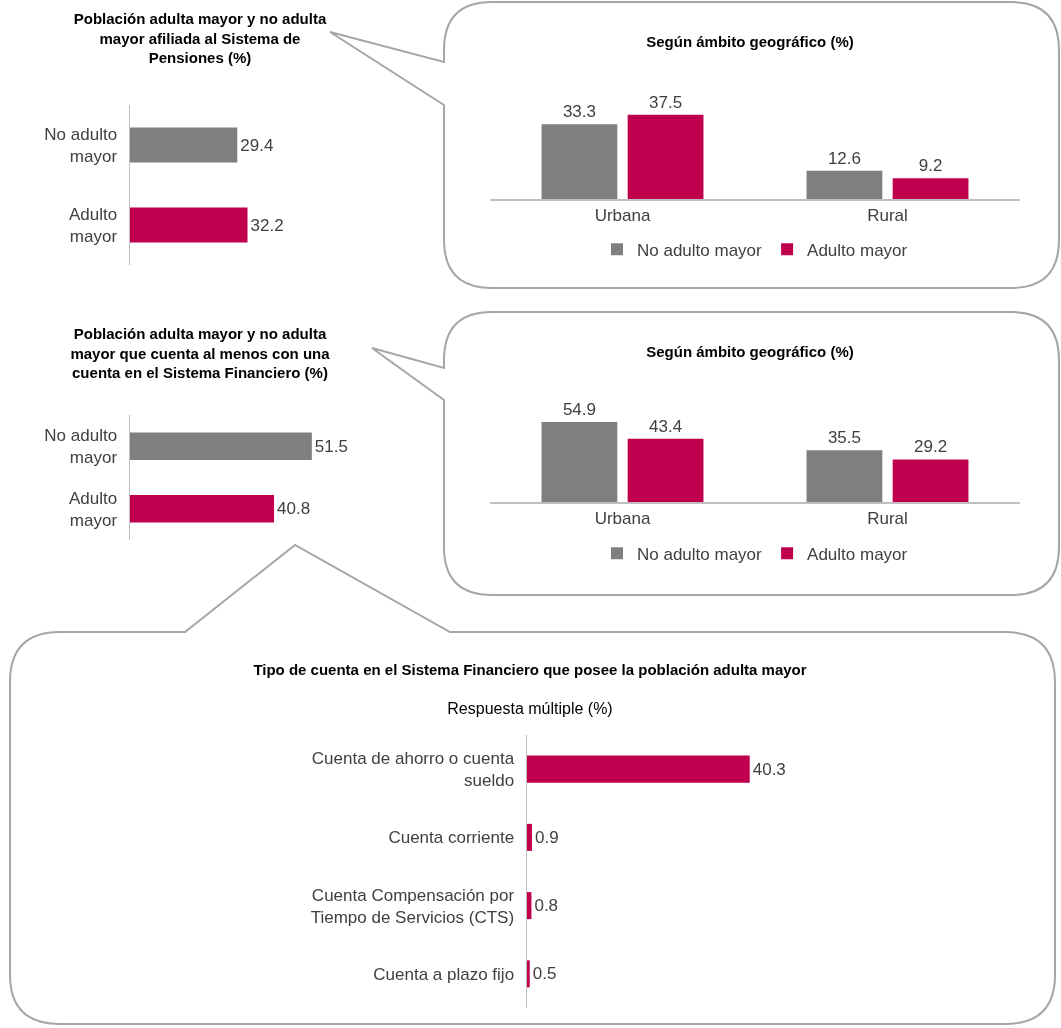  What do you see at coordinates (412, 906) in the screenshot?
I see `y-tick-label: Cuenta Compensación por Tiempo de Servicios (CTS)` at bounding box center [412, 906].